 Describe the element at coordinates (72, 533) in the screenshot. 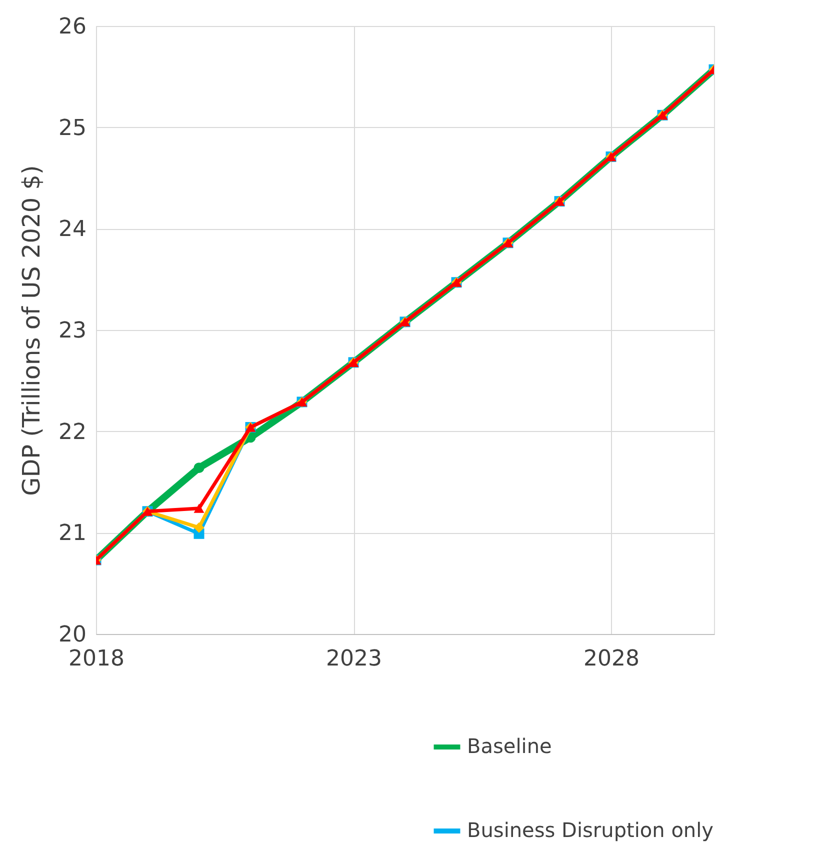

I see `y-tick-label: 21` at that location.